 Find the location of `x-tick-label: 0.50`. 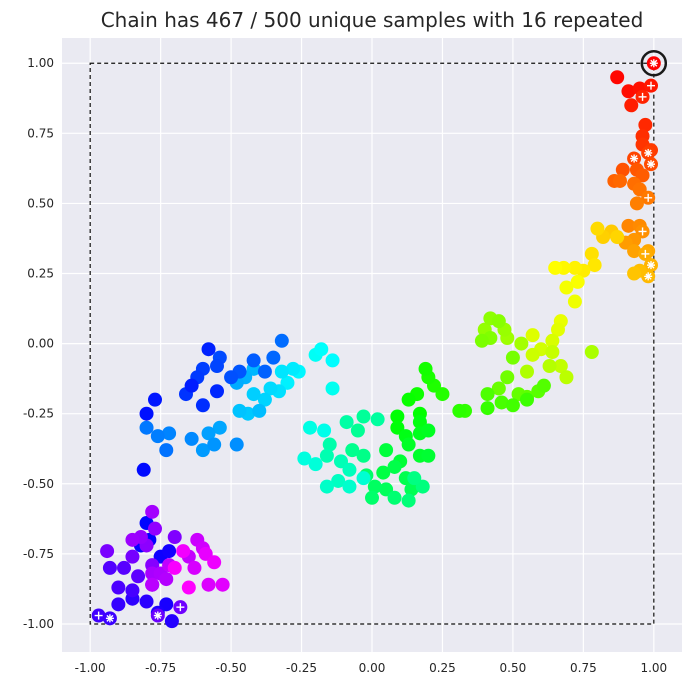

x-tick-label: 0.50 is located at coordinates (513, 668).